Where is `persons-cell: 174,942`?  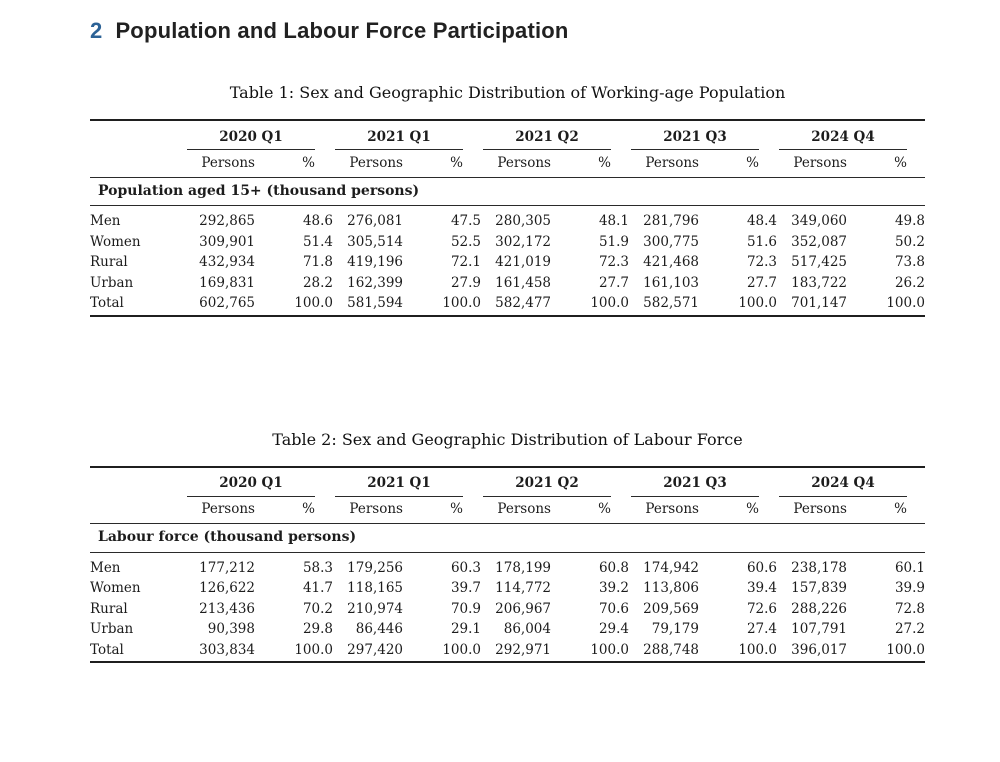
persons-cell: 174,942 is located at coordinates (671, 567).